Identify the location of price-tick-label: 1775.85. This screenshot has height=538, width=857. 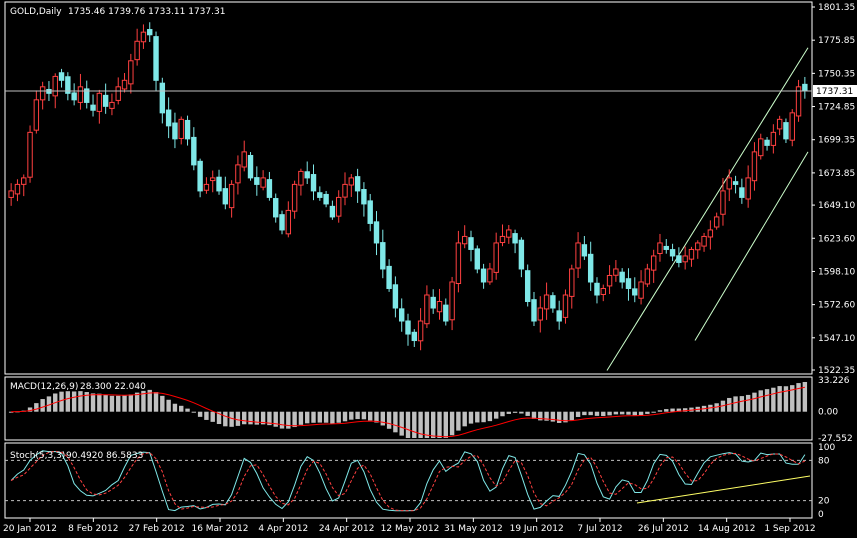
(836, 41).